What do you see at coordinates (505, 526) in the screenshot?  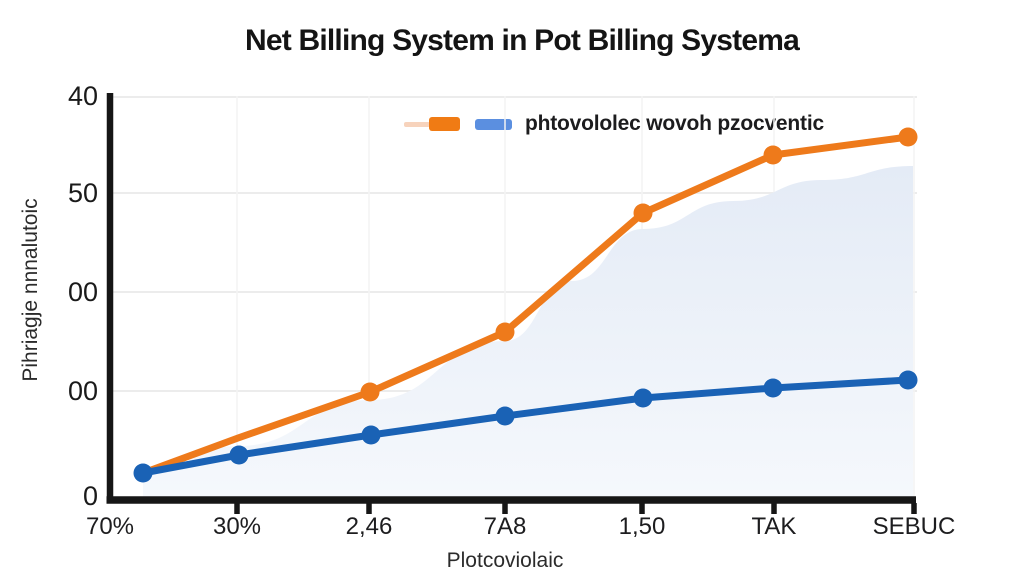 I see `x-tick-label: 7A8` at bounding box center [505, 526].